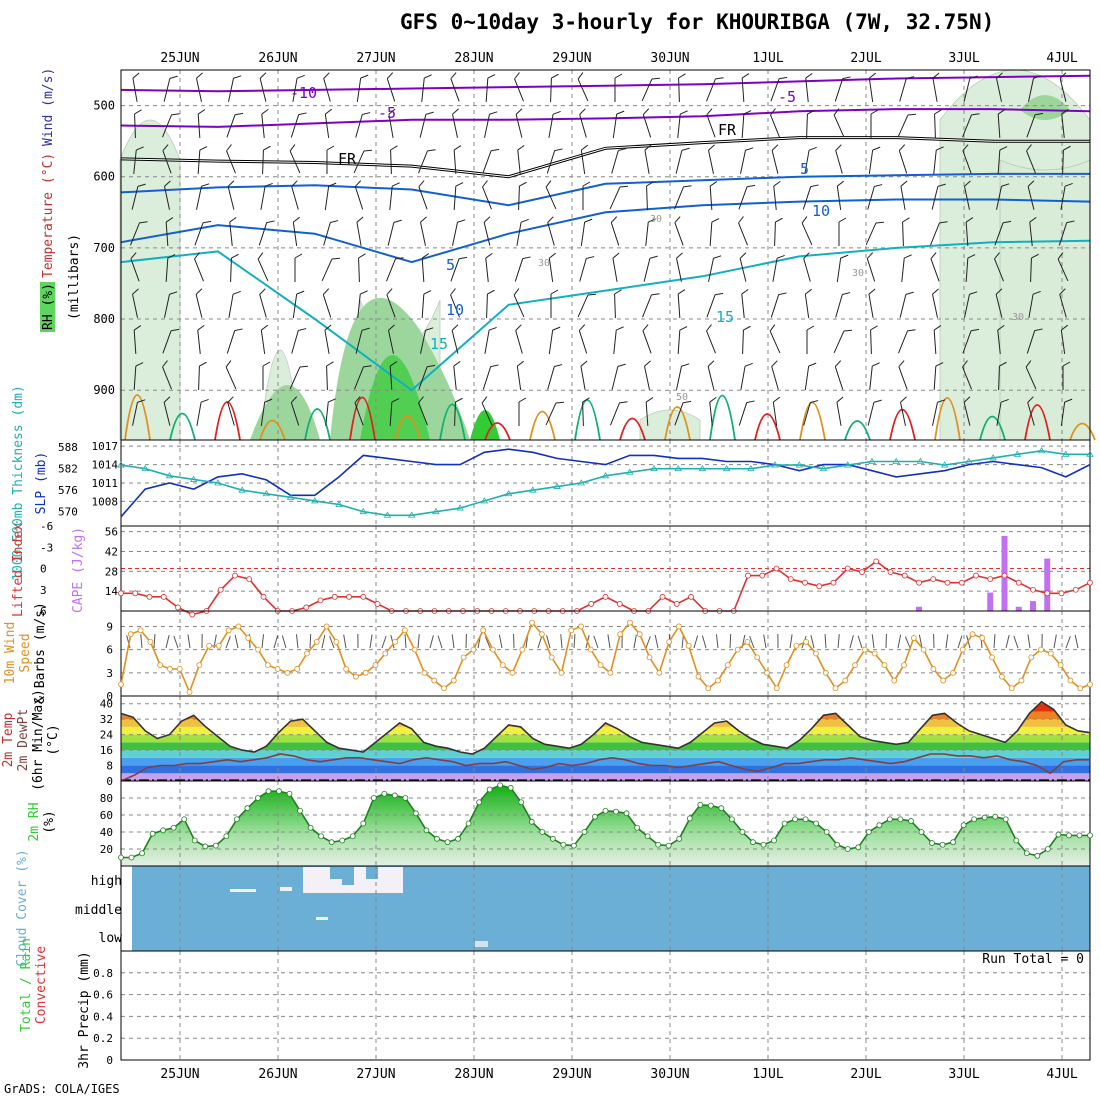 The height and width of the screenshot is (1100, 1100). I want to click on y-tick-label: 500, so click(104, 106).